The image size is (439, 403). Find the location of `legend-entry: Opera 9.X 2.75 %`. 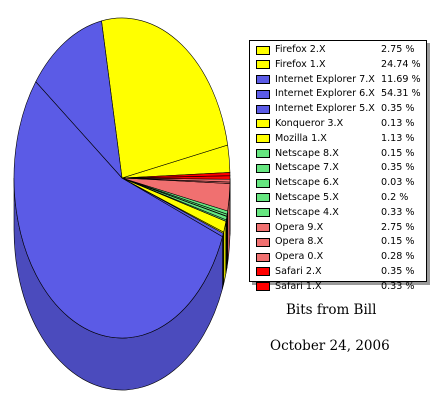

legend-entry: Opera 9.X 2.75 % is located at coordinates (338, 228).